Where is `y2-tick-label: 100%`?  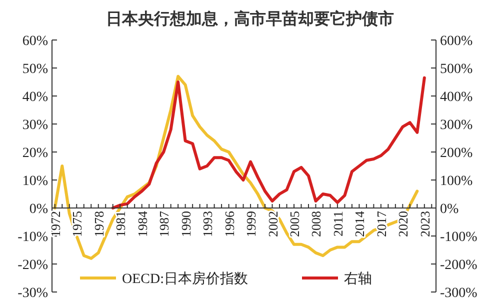
y2-tick-label: 100% is located at coordinates (456, 181).